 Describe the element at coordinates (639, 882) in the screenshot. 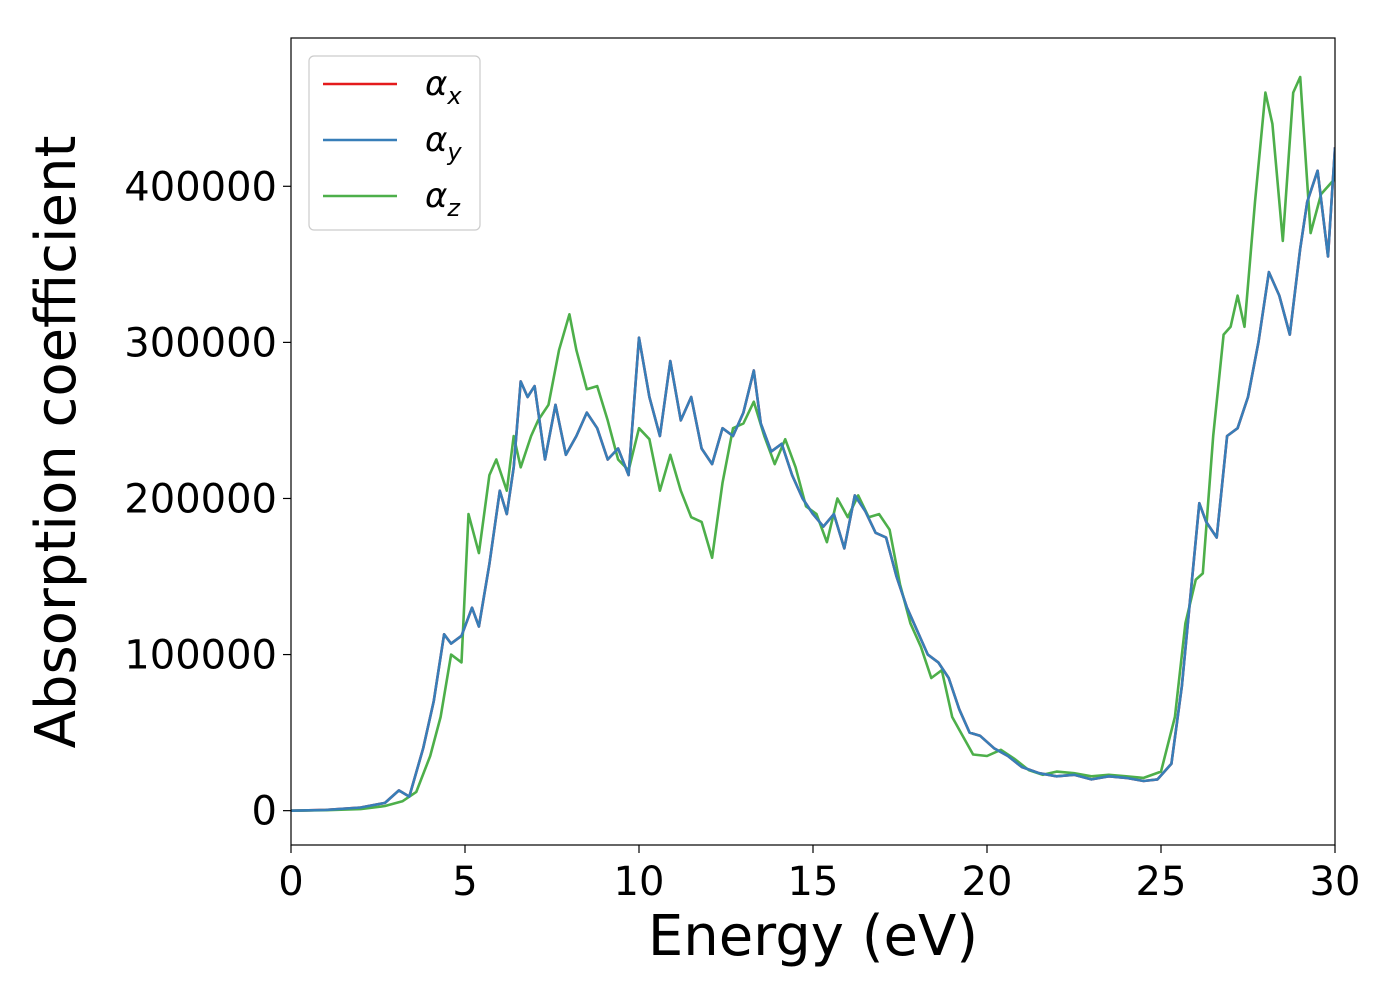

I see `x-tick-label: 10` at that location.